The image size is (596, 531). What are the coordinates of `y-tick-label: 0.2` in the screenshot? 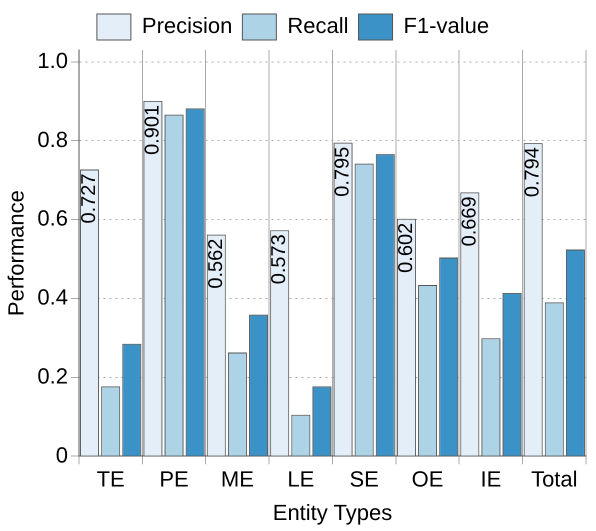 It's located at (52, 375).